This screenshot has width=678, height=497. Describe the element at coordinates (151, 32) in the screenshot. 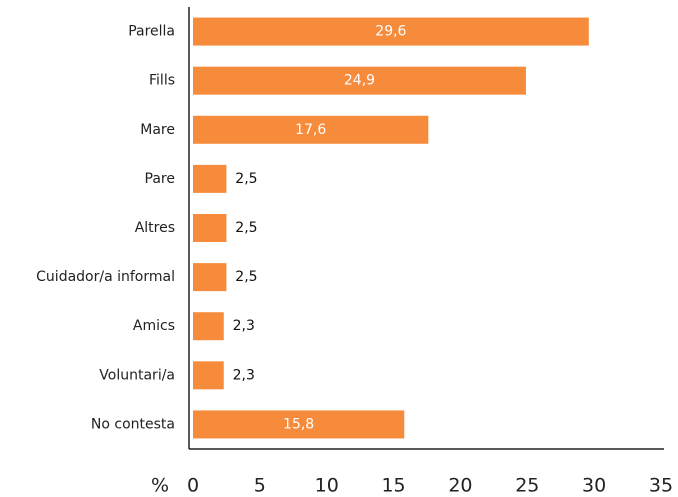

I see `y-tick-label: Parella` at that location.